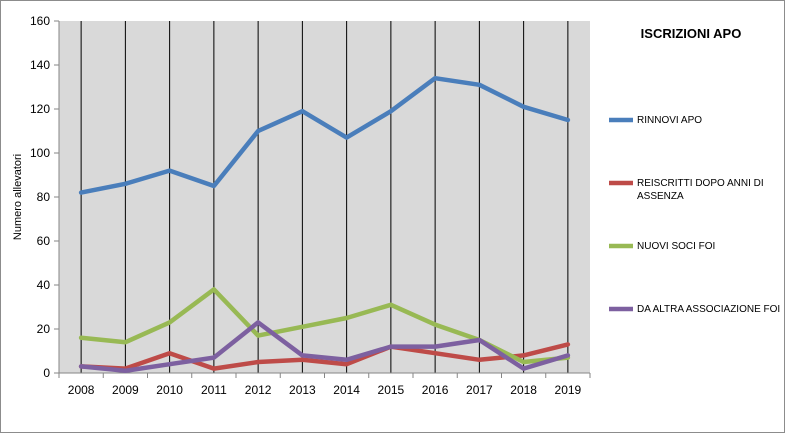 The image size is (785, 434). I want to click on legend-label-3: NUOVI SOCI FOI, so click(676, 246).